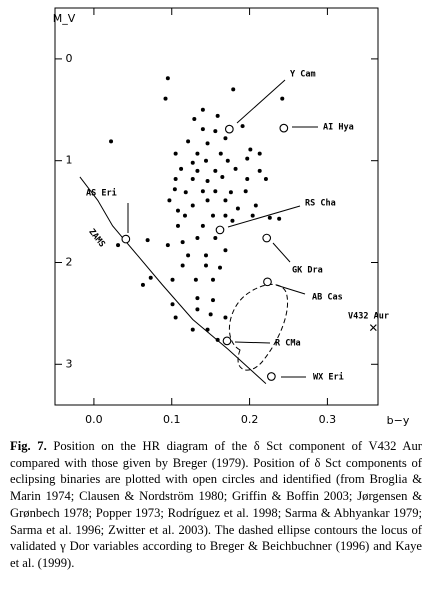 The height and width of the screenshot is (611, 432). I want to click on x-tick-label: 0.1, so click(172, 419).